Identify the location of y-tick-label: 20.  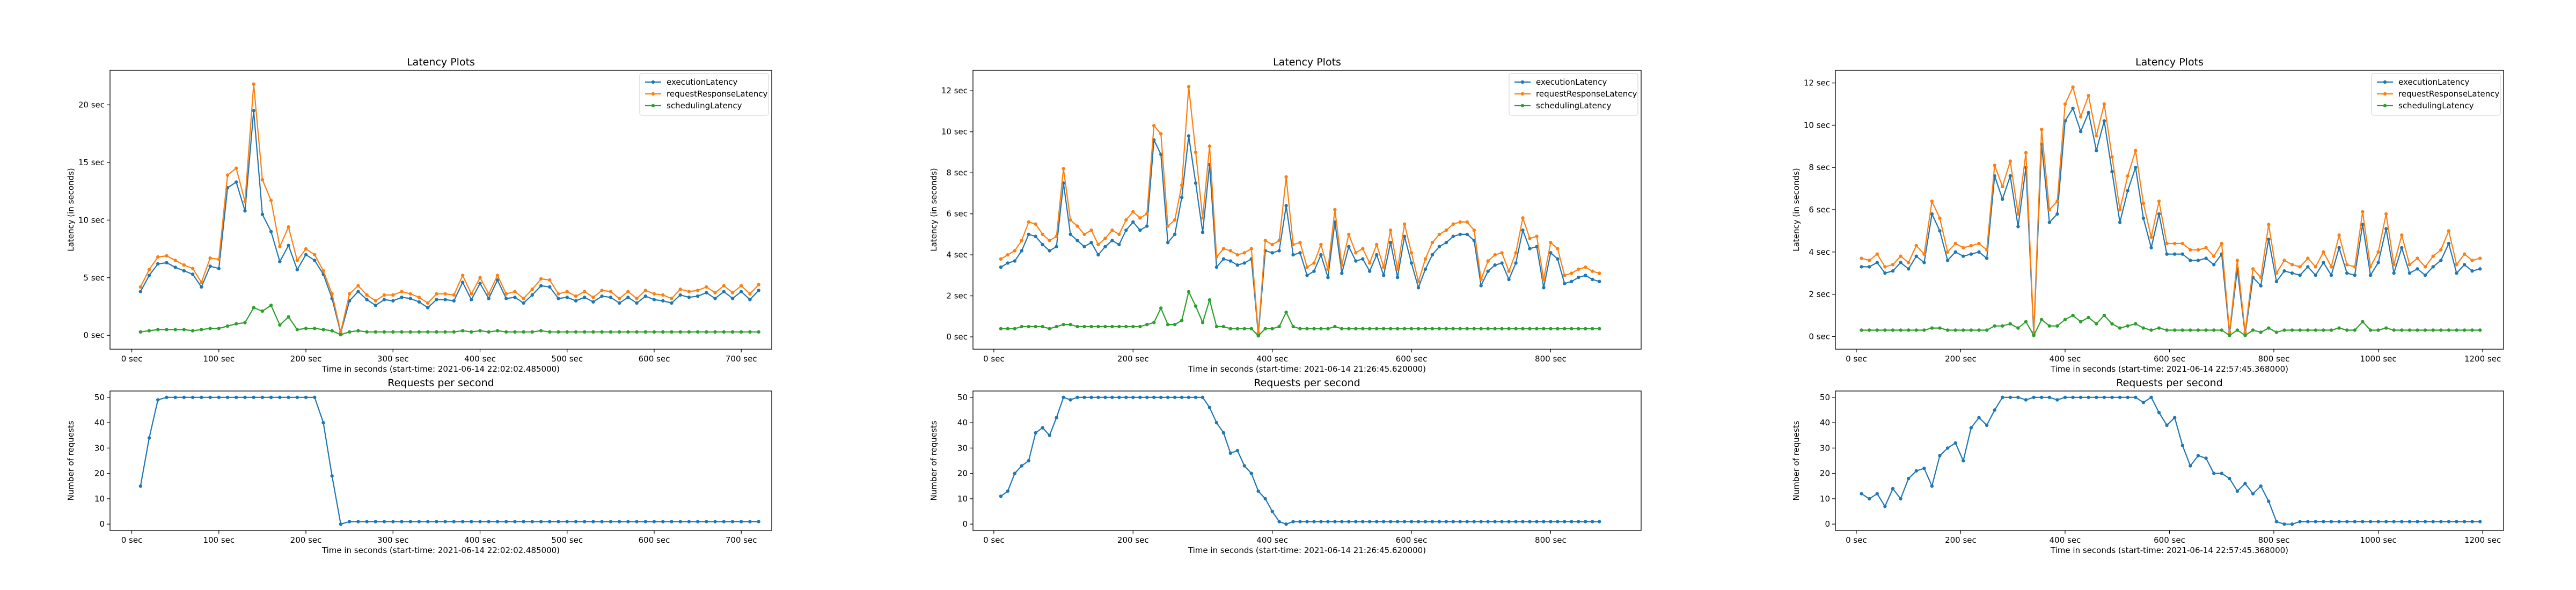
(962, 473).